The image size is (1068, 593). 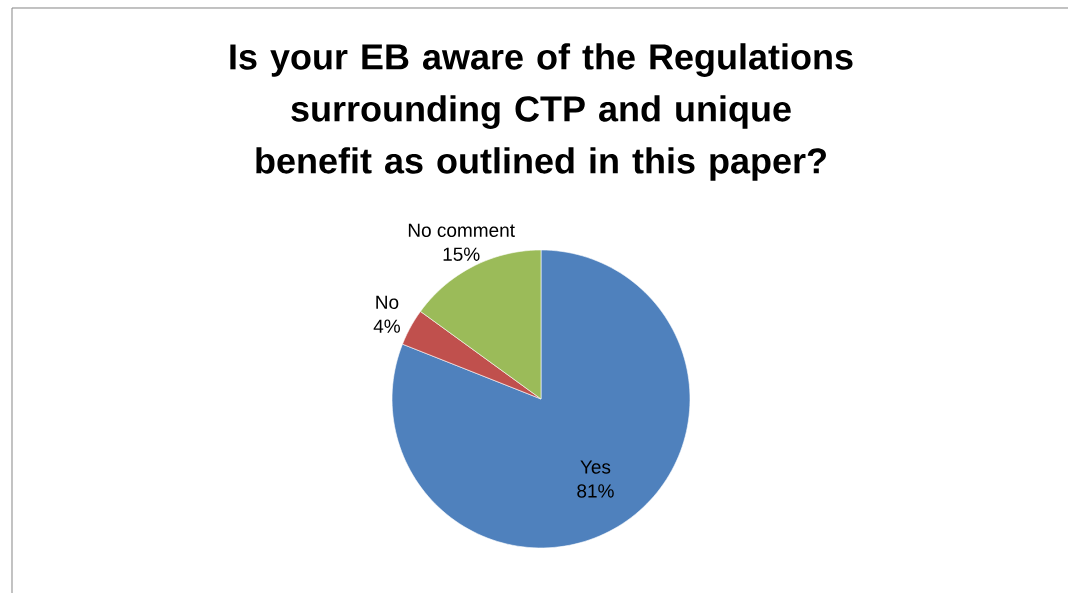 I want to click on data-label: 4%, so click(x=386, y=326).